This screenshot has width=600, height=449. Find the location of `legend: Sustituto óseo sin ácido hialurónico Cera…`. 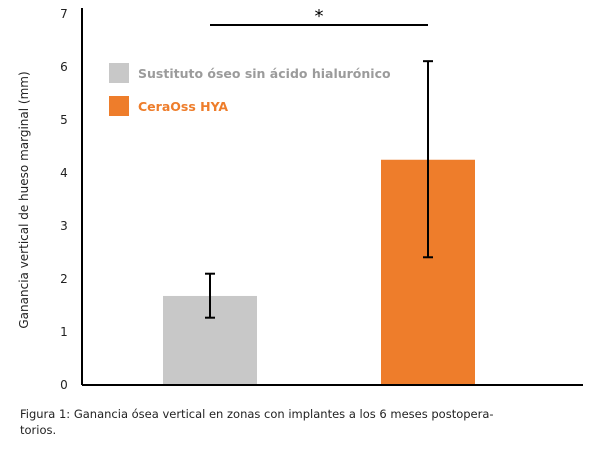

legend: Sustituto óseo sin ácido hialurónico Cera… is located at coordinates (250, 89).